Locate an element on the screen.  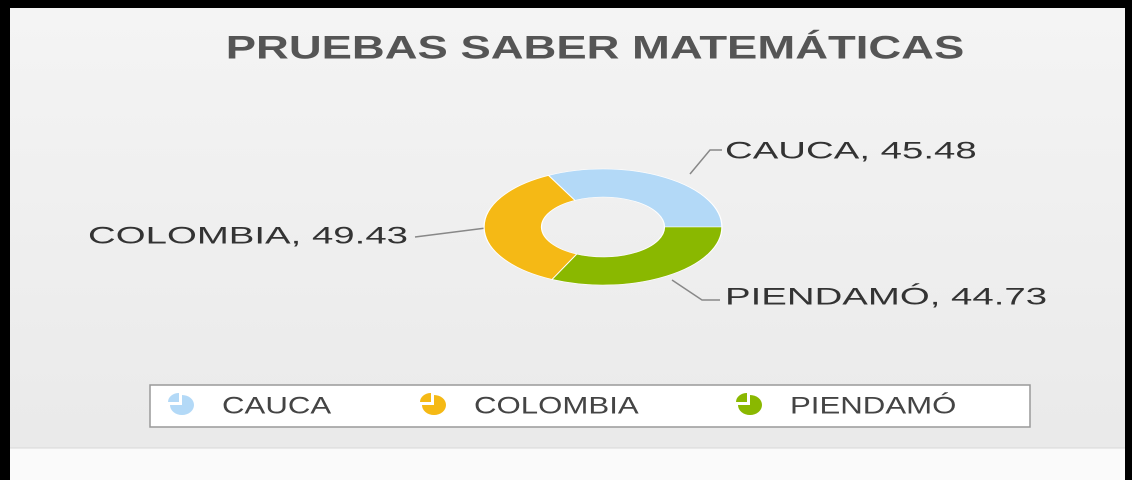
legend-label: COLOMBIA is located at coordinates (556, 405).